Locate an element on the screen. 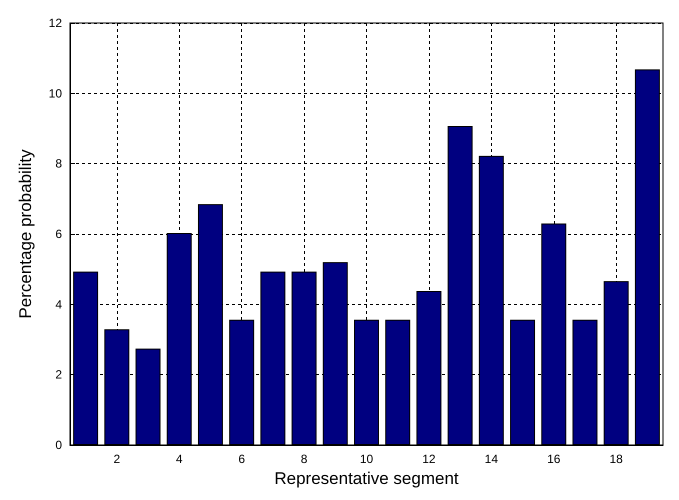  x-tick-label: 16 is located at coordinates (554, 459).